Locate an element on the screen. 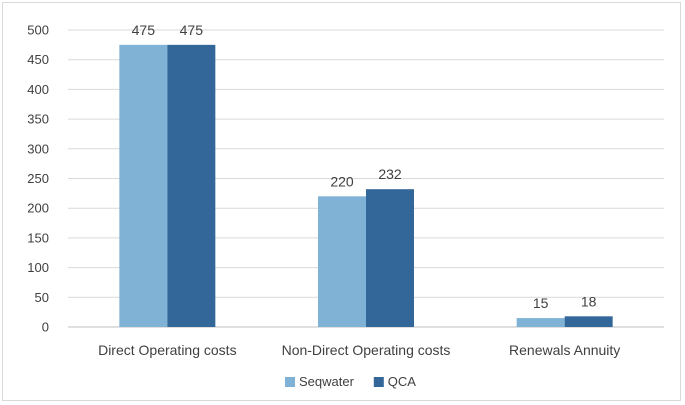 This screenshot has height=405, width=685. y-tick-label: 300 is located at coordinates (38, 148).